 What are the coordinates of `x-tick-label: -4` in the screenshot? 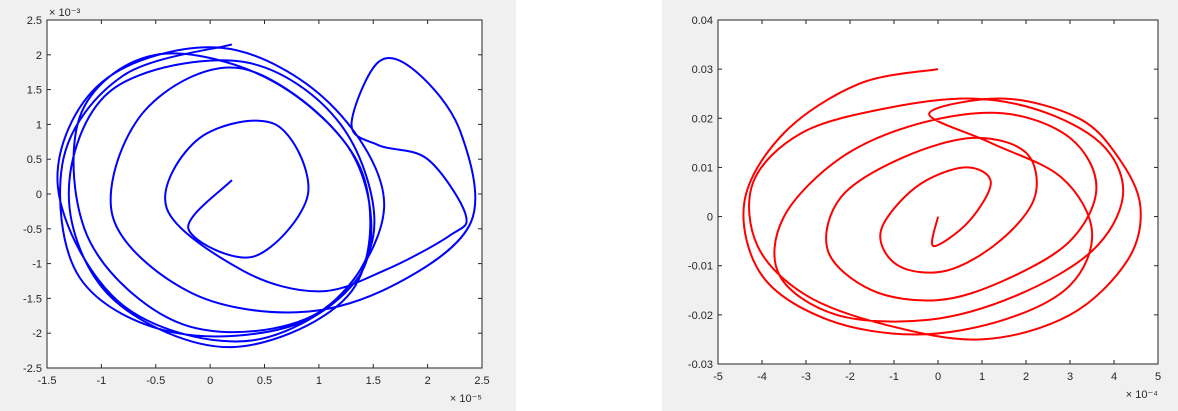 It's located at (762, 377).